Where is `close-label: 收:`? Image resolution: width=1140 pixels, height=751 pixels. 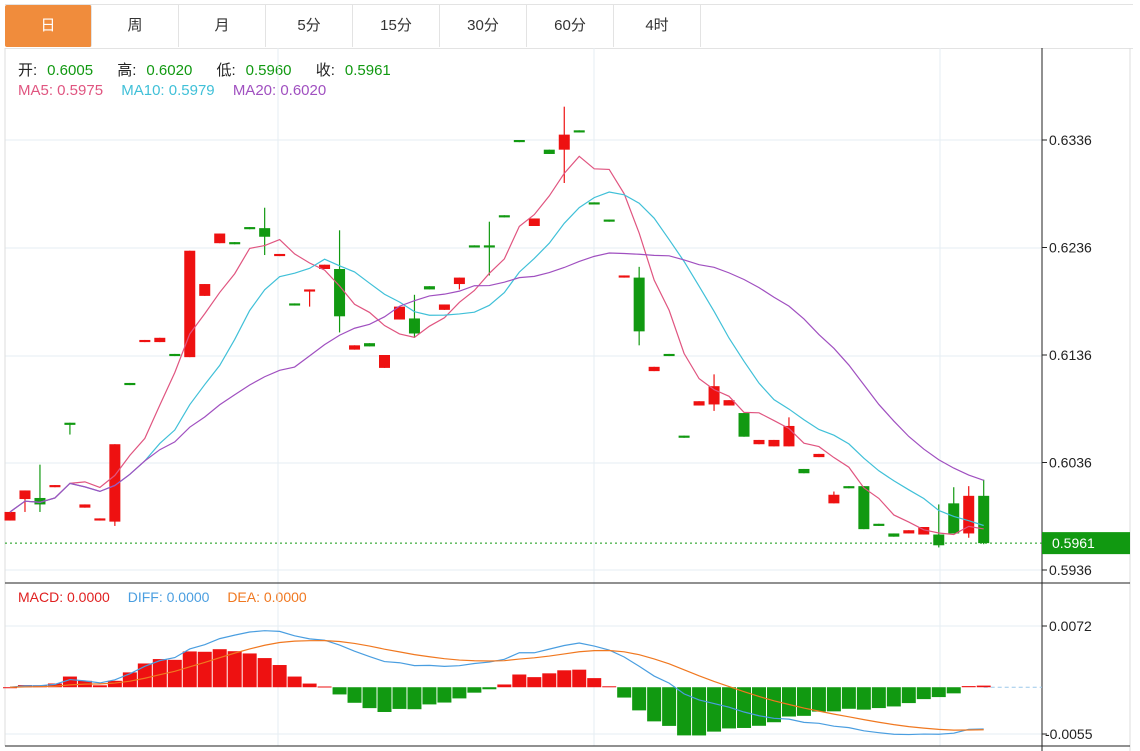 close-label: 收: is located at coordinates (325, 70).